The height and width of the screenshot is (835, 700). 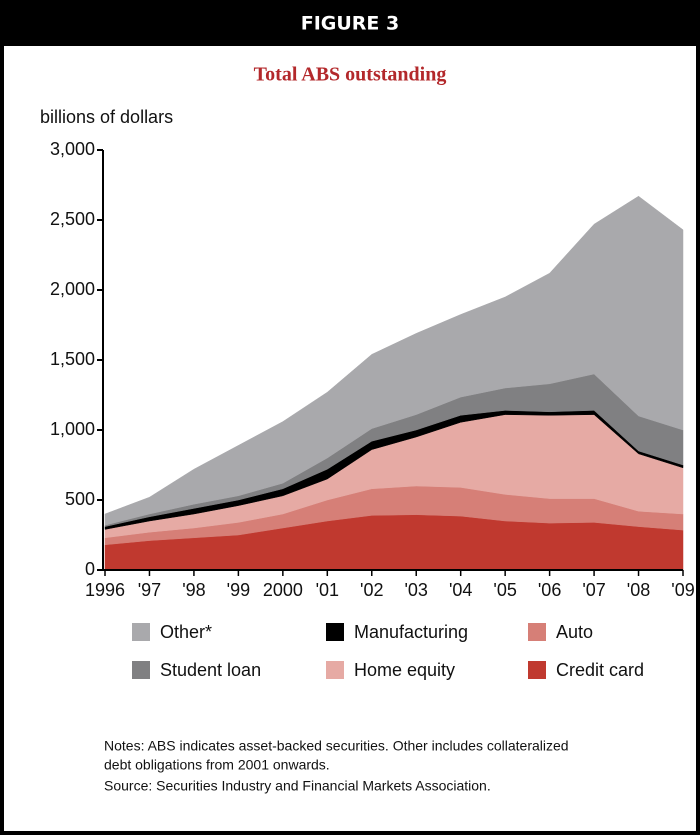 I want to click on y-tick-label: 3,000, so click(x=72, y=149).